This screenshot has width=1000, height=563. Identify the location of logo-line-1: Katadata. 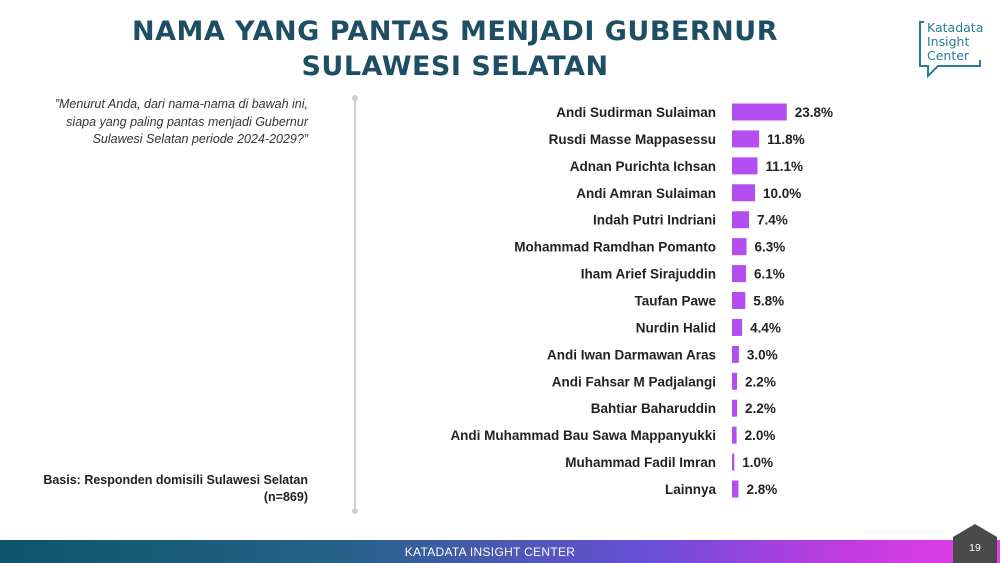
(955, 27).